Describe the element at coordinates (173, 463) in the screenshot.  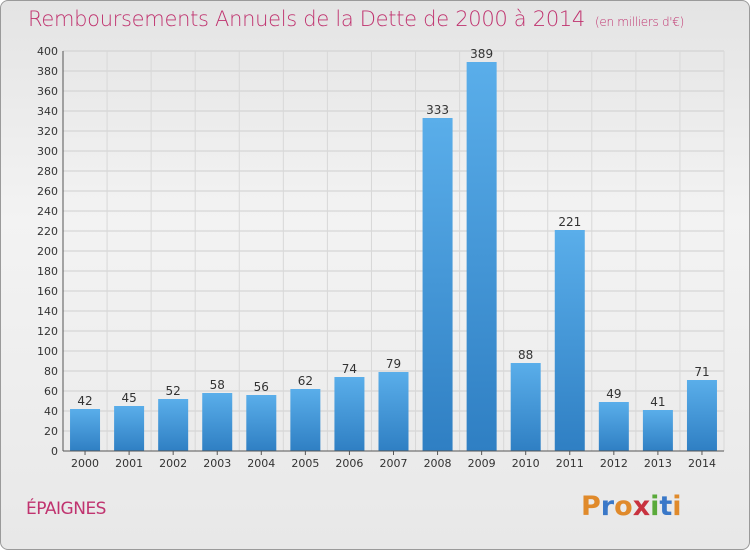
I see `x-tick-label: 2002` at that location.